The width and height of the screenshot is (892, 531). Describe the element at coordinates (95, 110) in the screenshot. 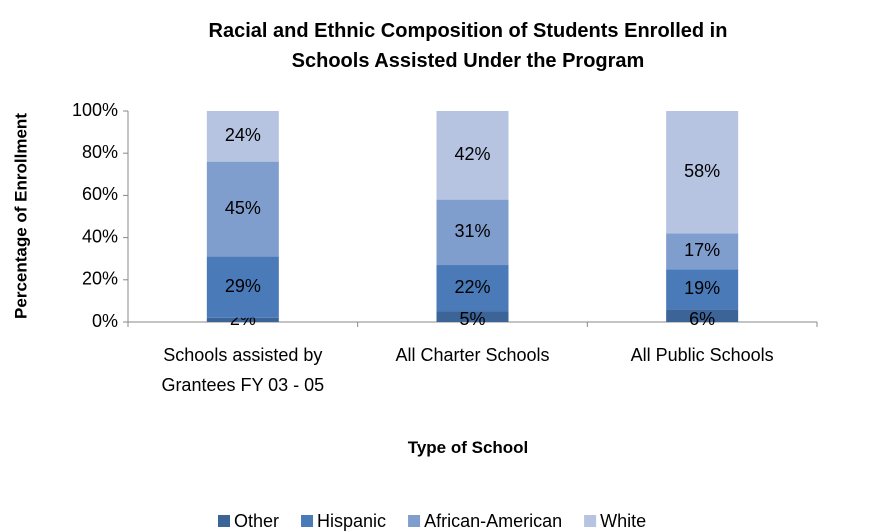

I see `y-tick-label: 100%` at that location.